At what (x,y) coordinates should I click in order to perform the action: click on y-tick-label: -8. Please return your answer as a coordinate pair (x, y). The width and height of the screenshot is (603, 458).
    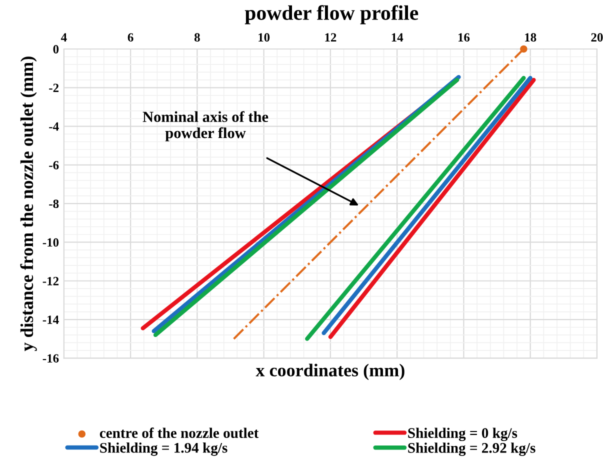
    Looking at the image, I should click on (54, 204).